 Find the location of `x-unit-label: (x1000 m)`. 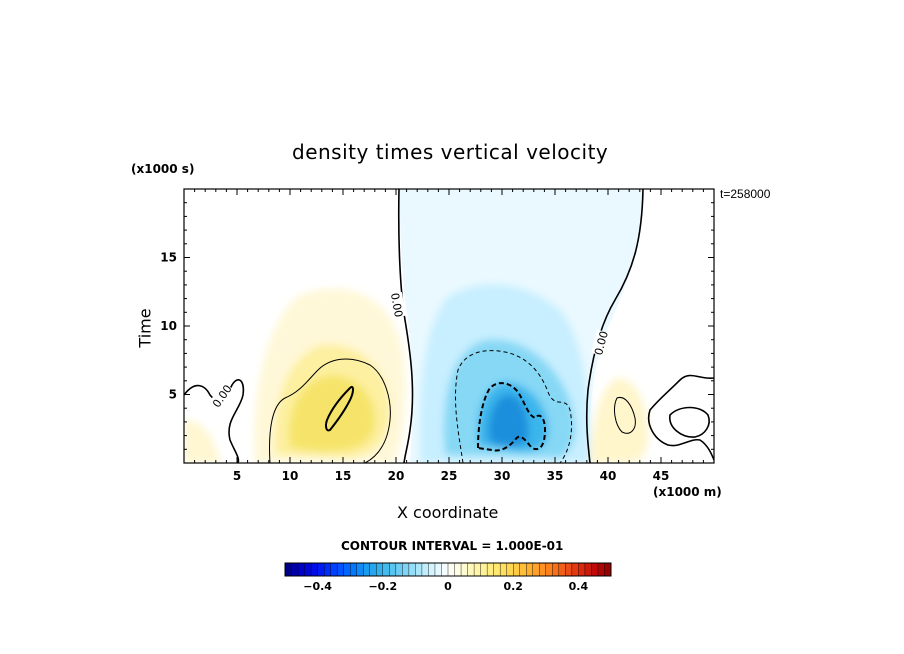

x-unit-label: (x1000 m) is located at coordinates (687, 492).